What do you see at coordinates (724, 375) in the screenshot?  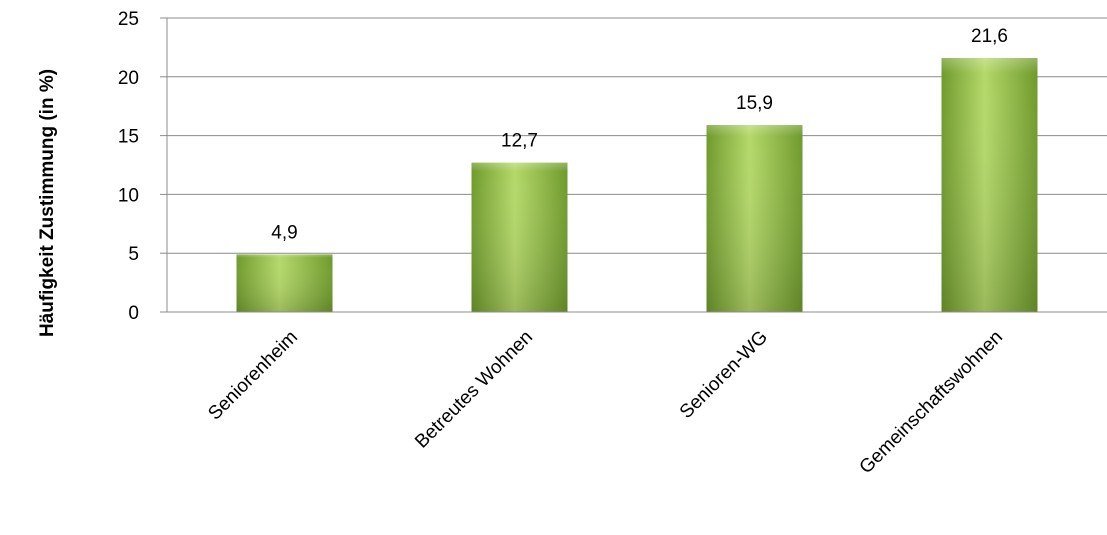 I see `x-category-label: Senioren-WG` at bounding box center [724, 375].